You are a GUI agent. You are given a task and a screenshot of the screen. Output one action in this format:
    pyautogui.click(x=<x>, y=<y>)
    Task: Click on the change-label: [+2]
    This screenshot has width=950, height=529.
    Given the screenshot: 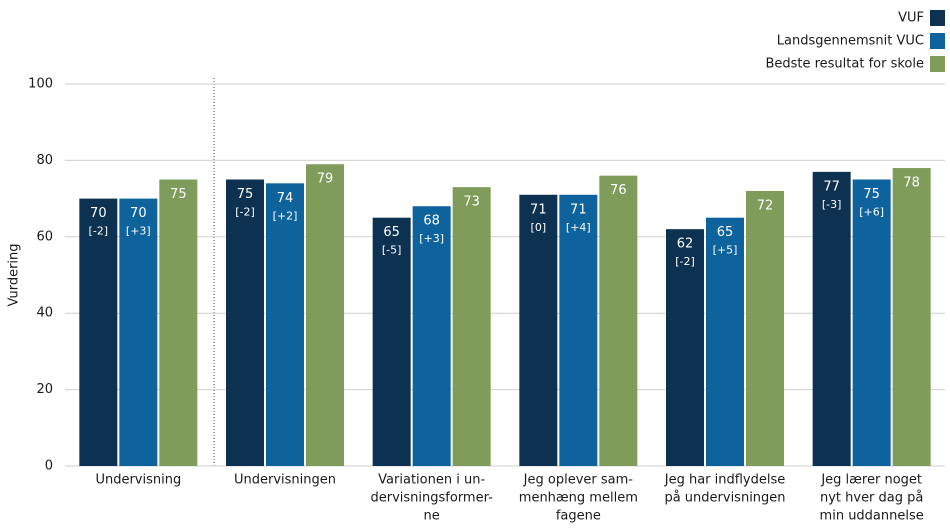 What is the action you would take?
    pyautogui.click(x=285, y=215)
    